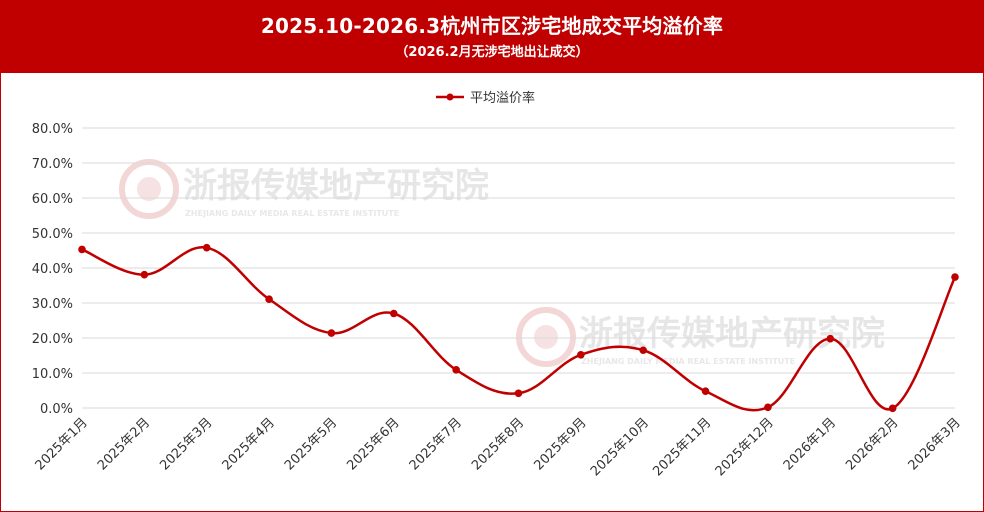 Image resolution: width=984 pixels, height=512 pixels. I want to click on x-tick-label: 2025年7月, so click(436, 444).